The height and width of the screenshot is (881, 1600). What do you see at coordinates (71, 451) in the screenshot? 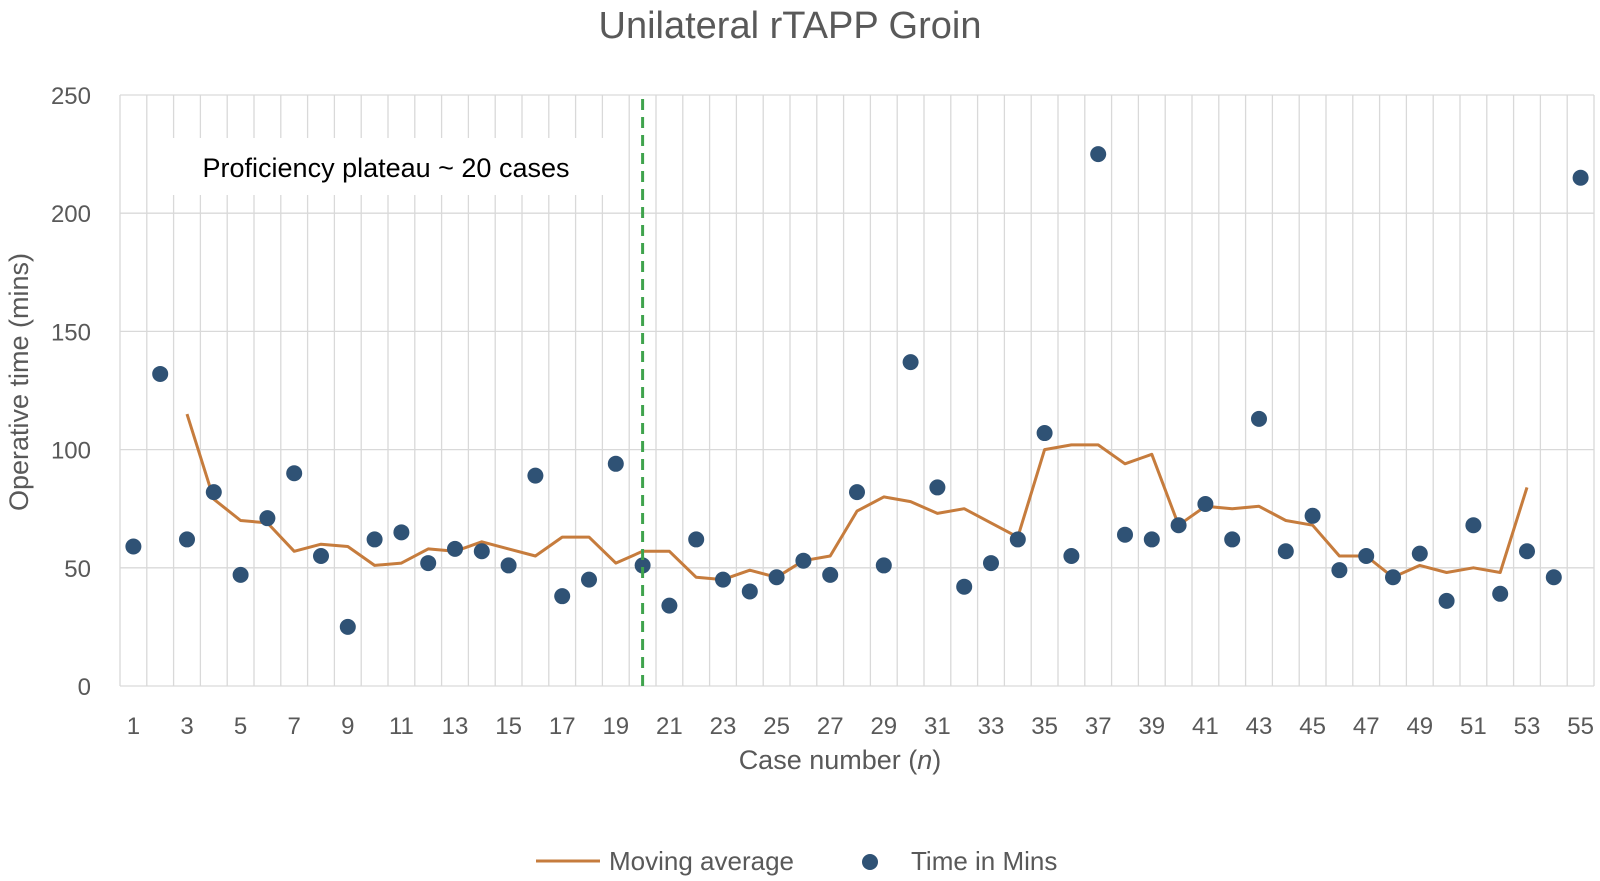
I see `y-tick-label: 100` at bounding box center [71, 451].